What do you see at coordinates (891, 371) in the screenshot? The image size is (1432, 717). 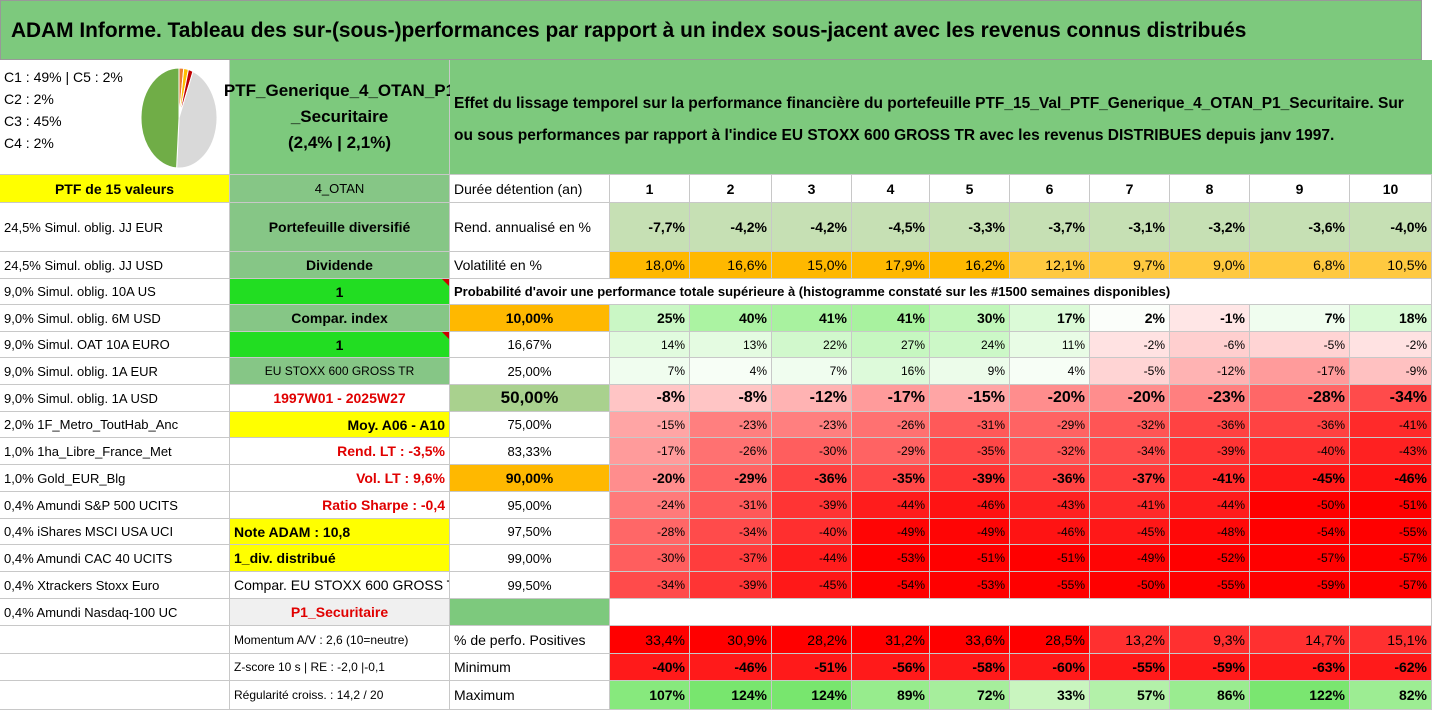 I see `probability-value: 16%` at bounding box center [891, 371].